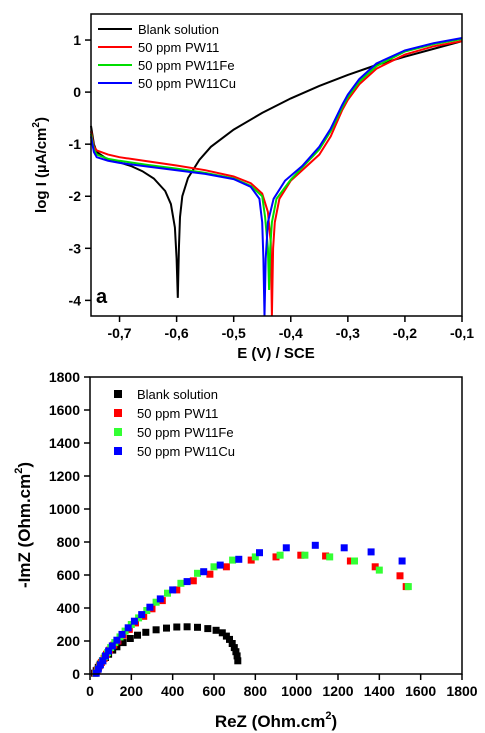 The height and width of the screenshot is (733, 485). What do you see at coordinates (102, 297) in the screenshot?
I see `panel-label: a` at bounding box center [102, 297].